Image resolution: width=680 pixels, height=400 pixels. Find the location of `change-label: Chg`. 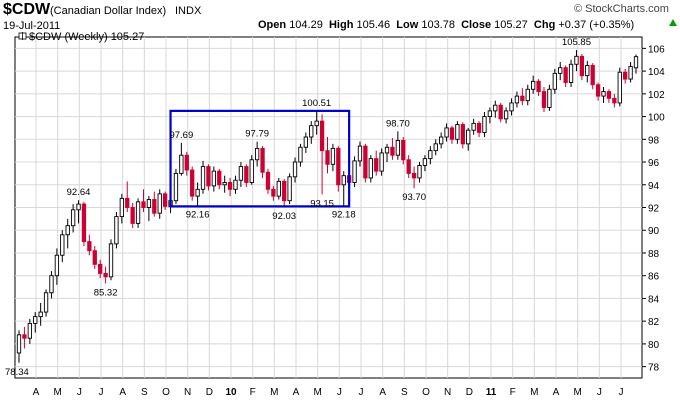

change-label: Chg is located at coordinates (544, 25).